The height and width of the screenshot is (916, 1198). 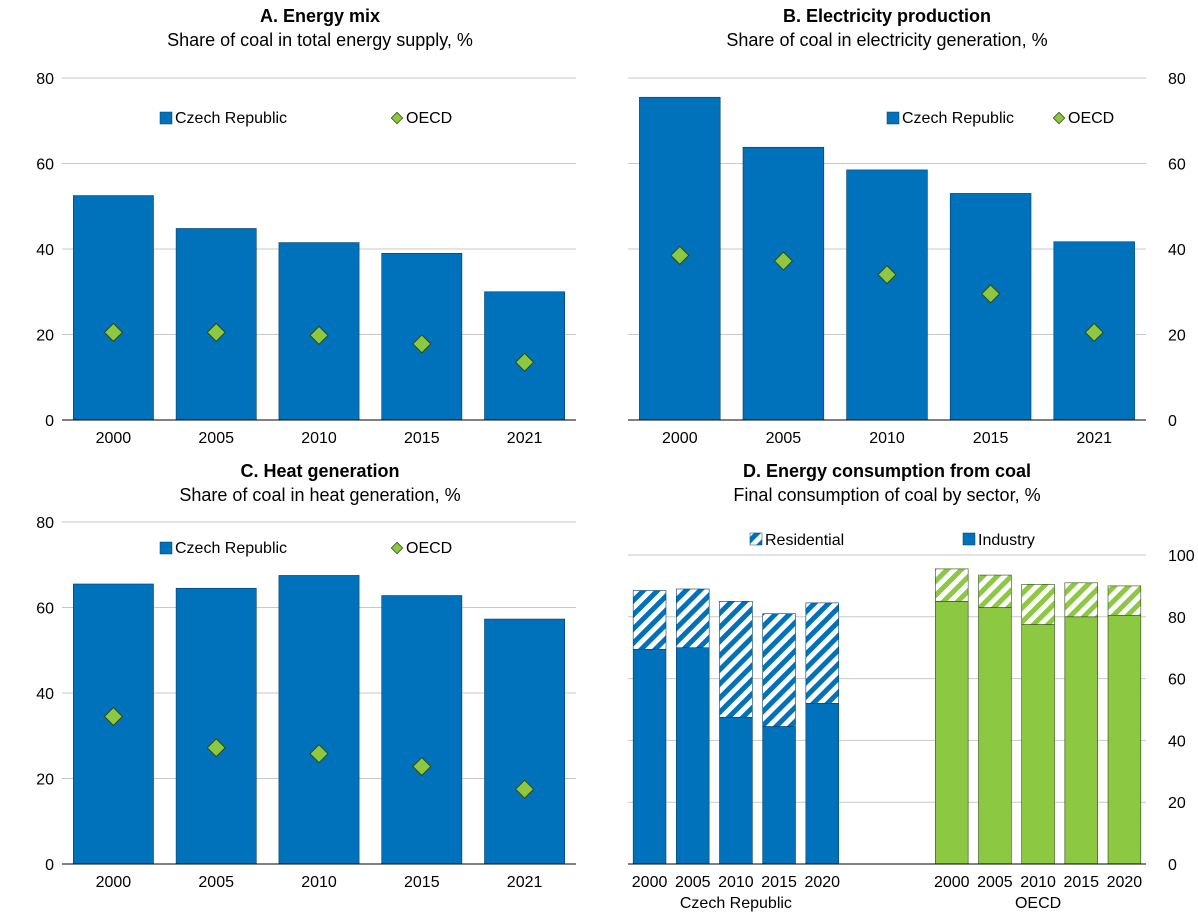 What do you see at coordinates (886, 495) in the screenshot?
I see `panel-d-subtitle: Final consumption of coal by sector, %` at bounding box center [886, 495].